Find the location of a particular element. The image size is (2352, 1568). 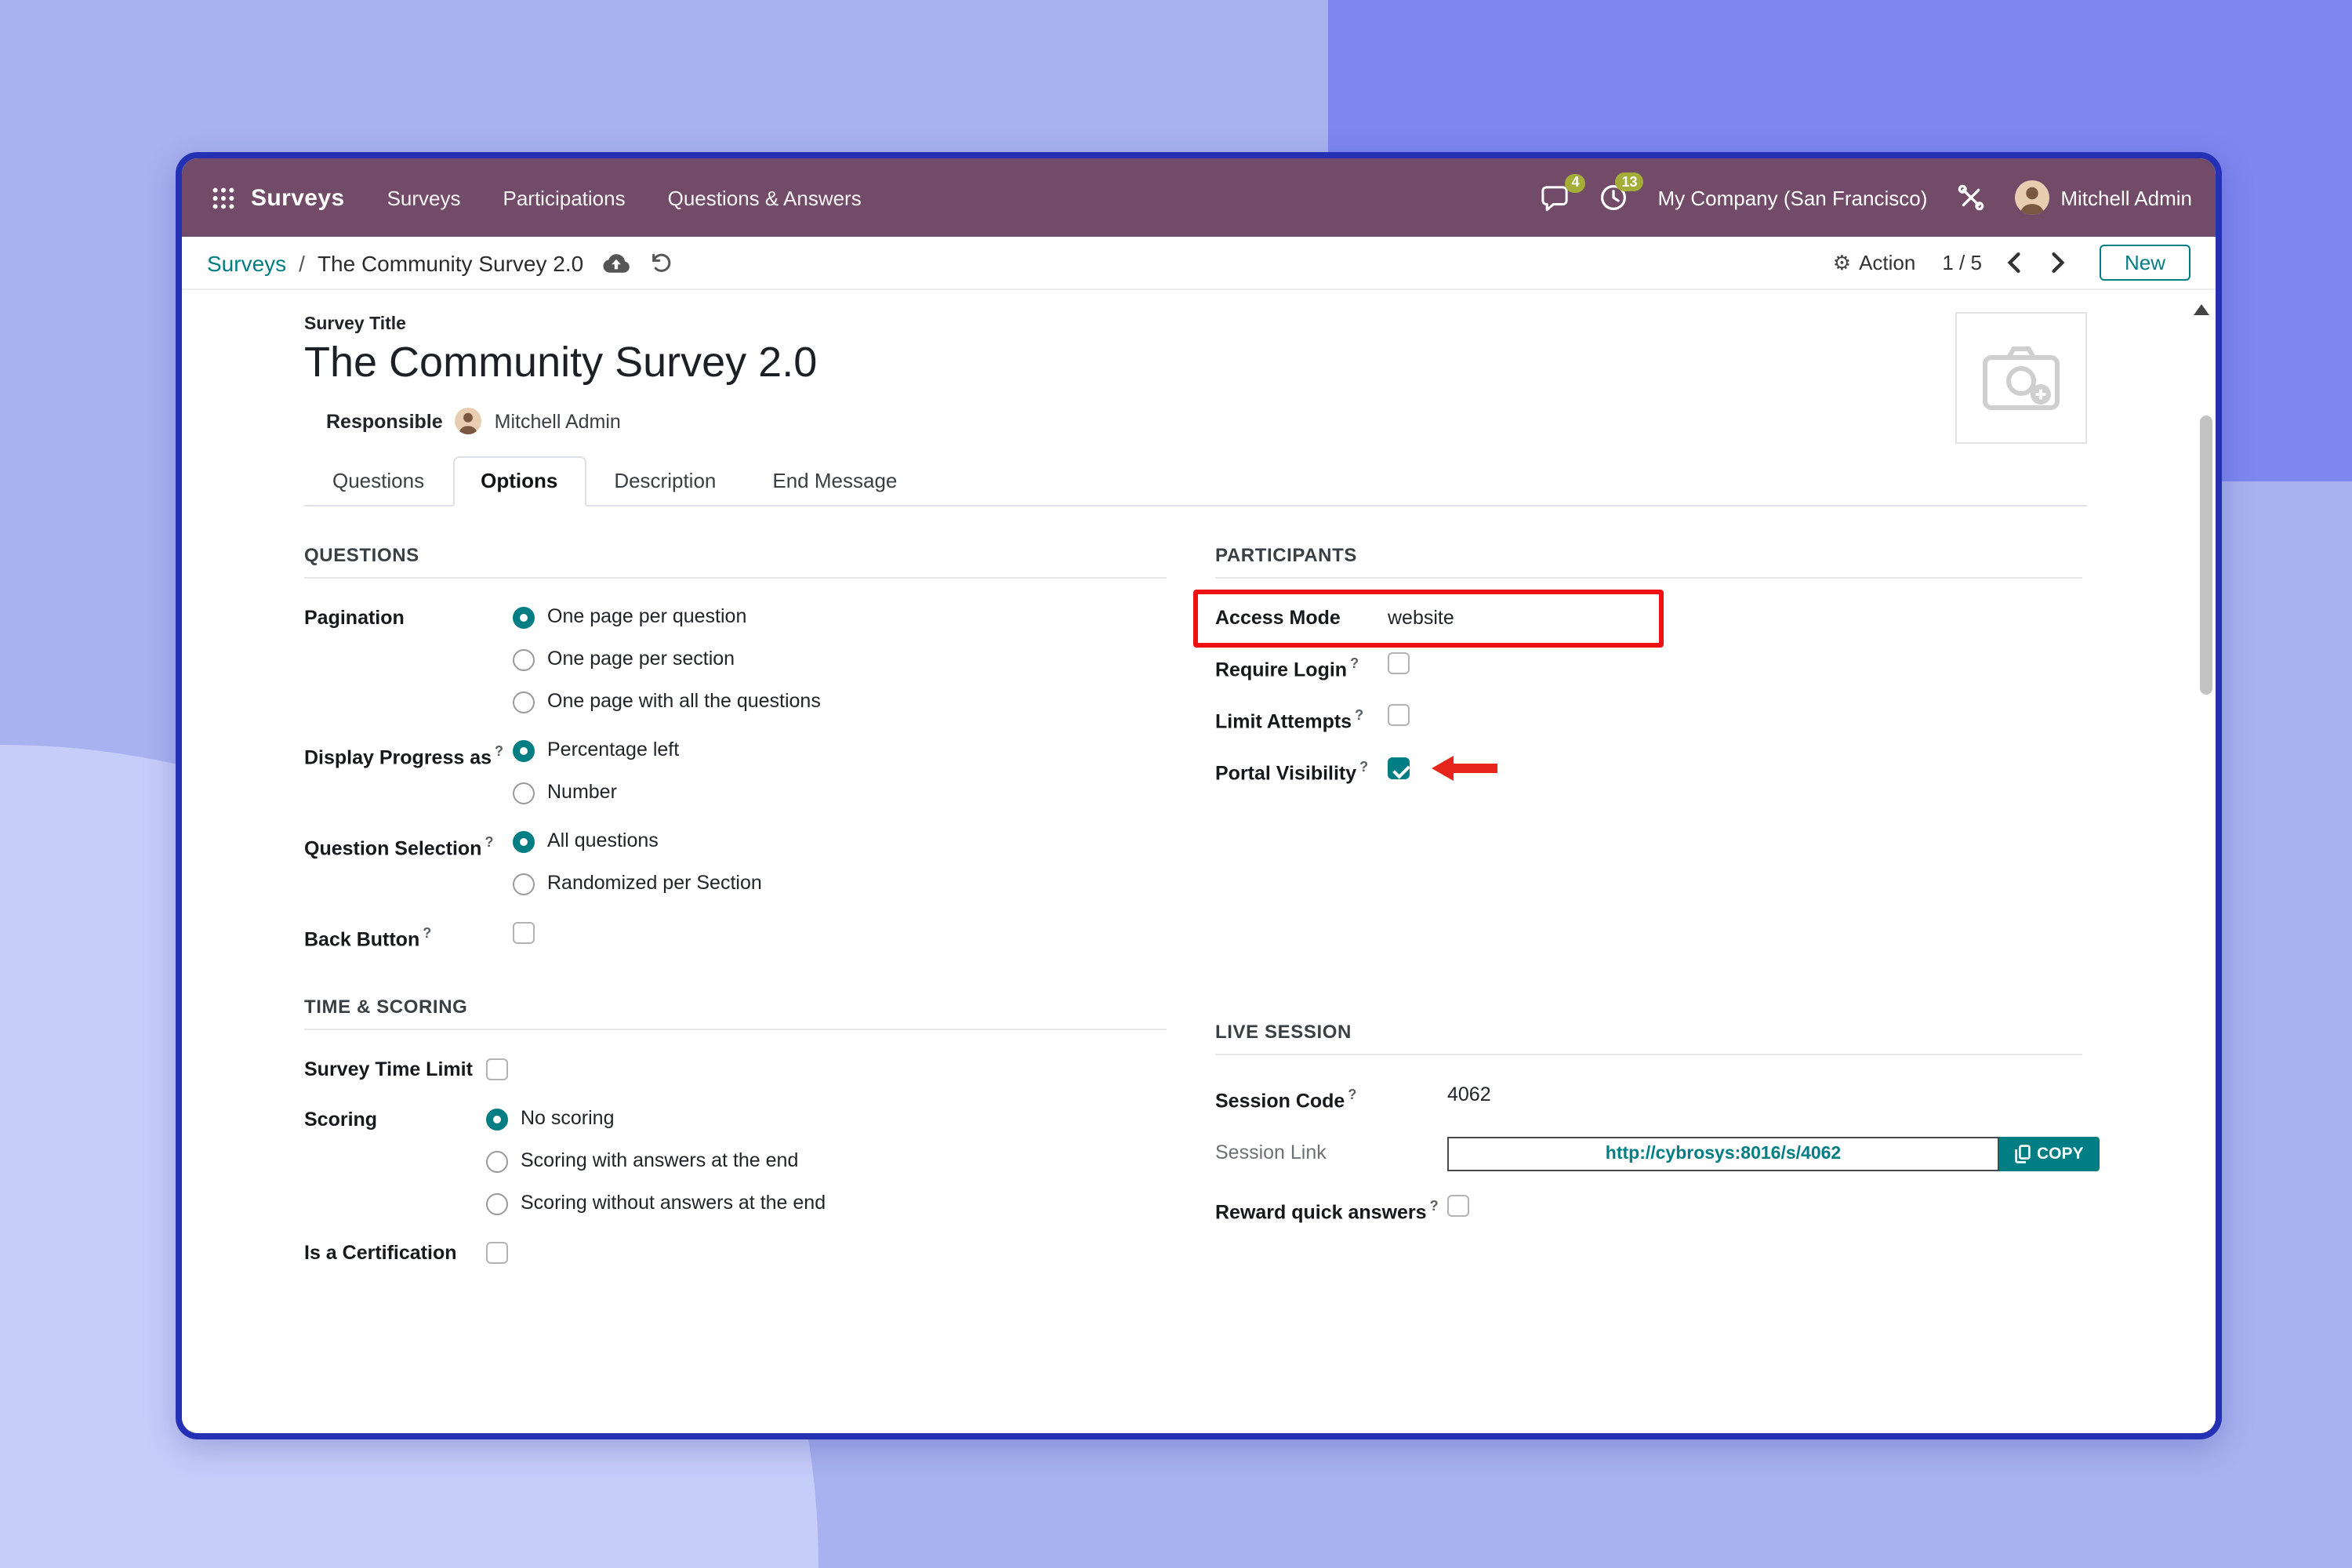

survey-title-field: The Community Survey 2.0 is located at coordinates (561, 362).